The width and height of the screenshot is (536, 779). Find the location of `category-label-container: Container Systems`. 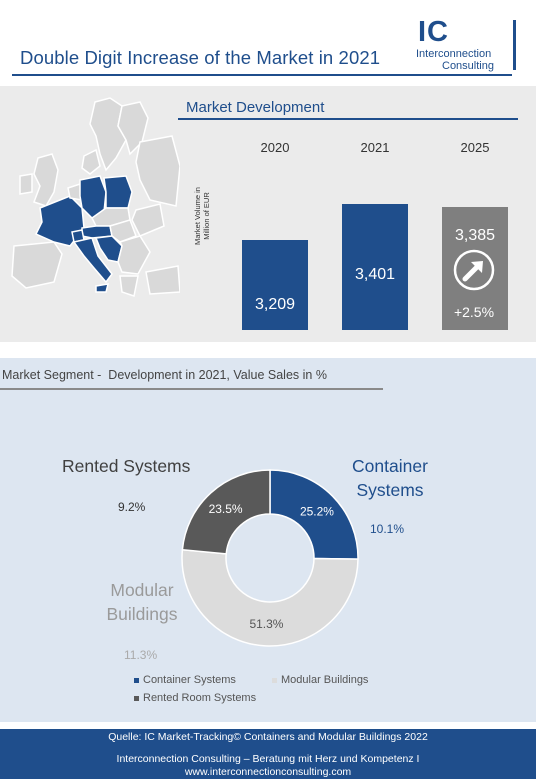

category-label-container: Container Systems is located at coordinates (390, 478).